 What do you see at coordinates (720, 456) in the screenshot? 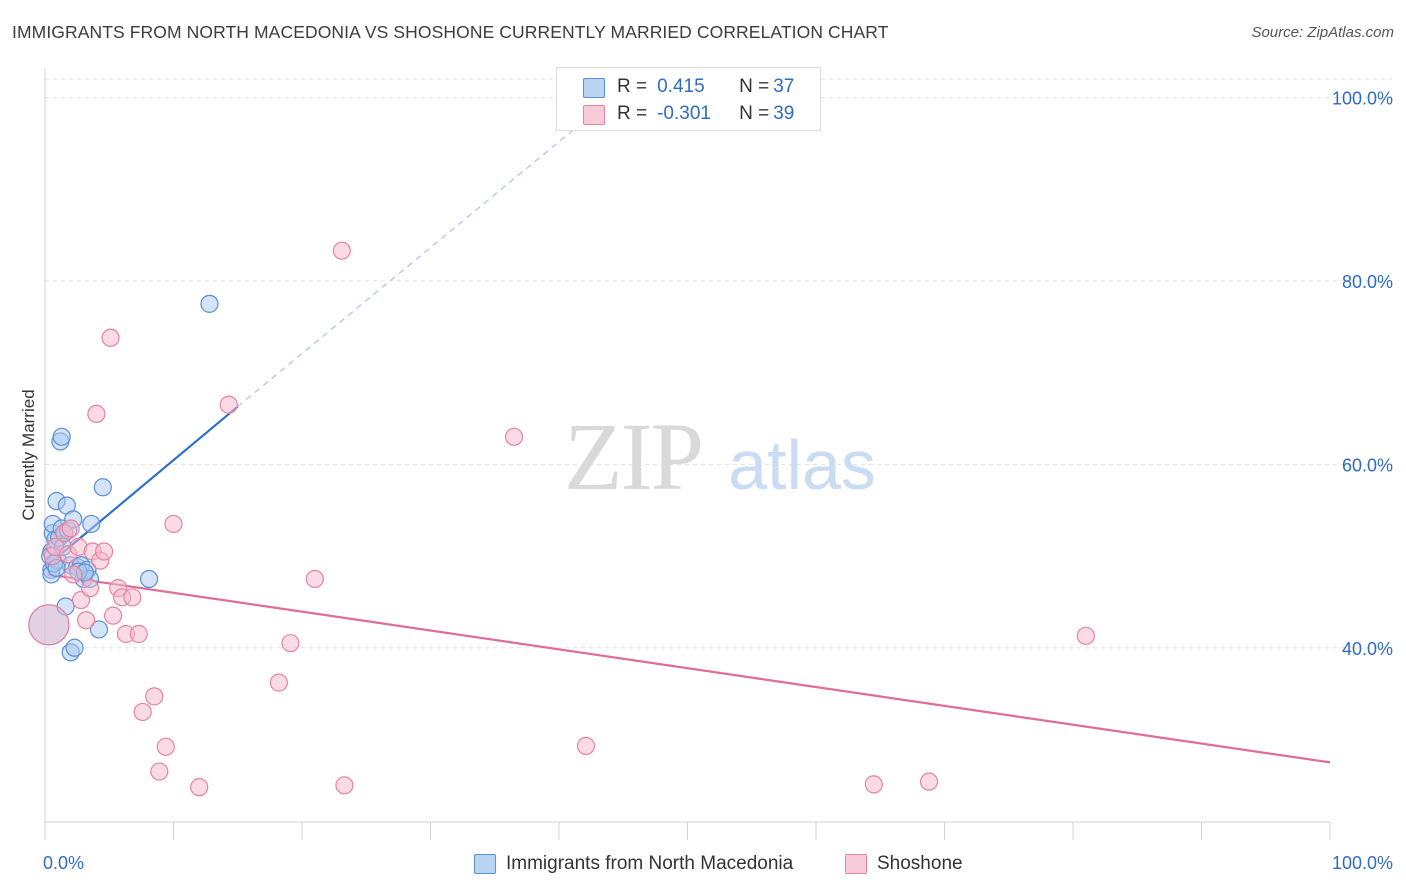
I see `watermark: ZIP atlas` at bounding box center [720, 456].